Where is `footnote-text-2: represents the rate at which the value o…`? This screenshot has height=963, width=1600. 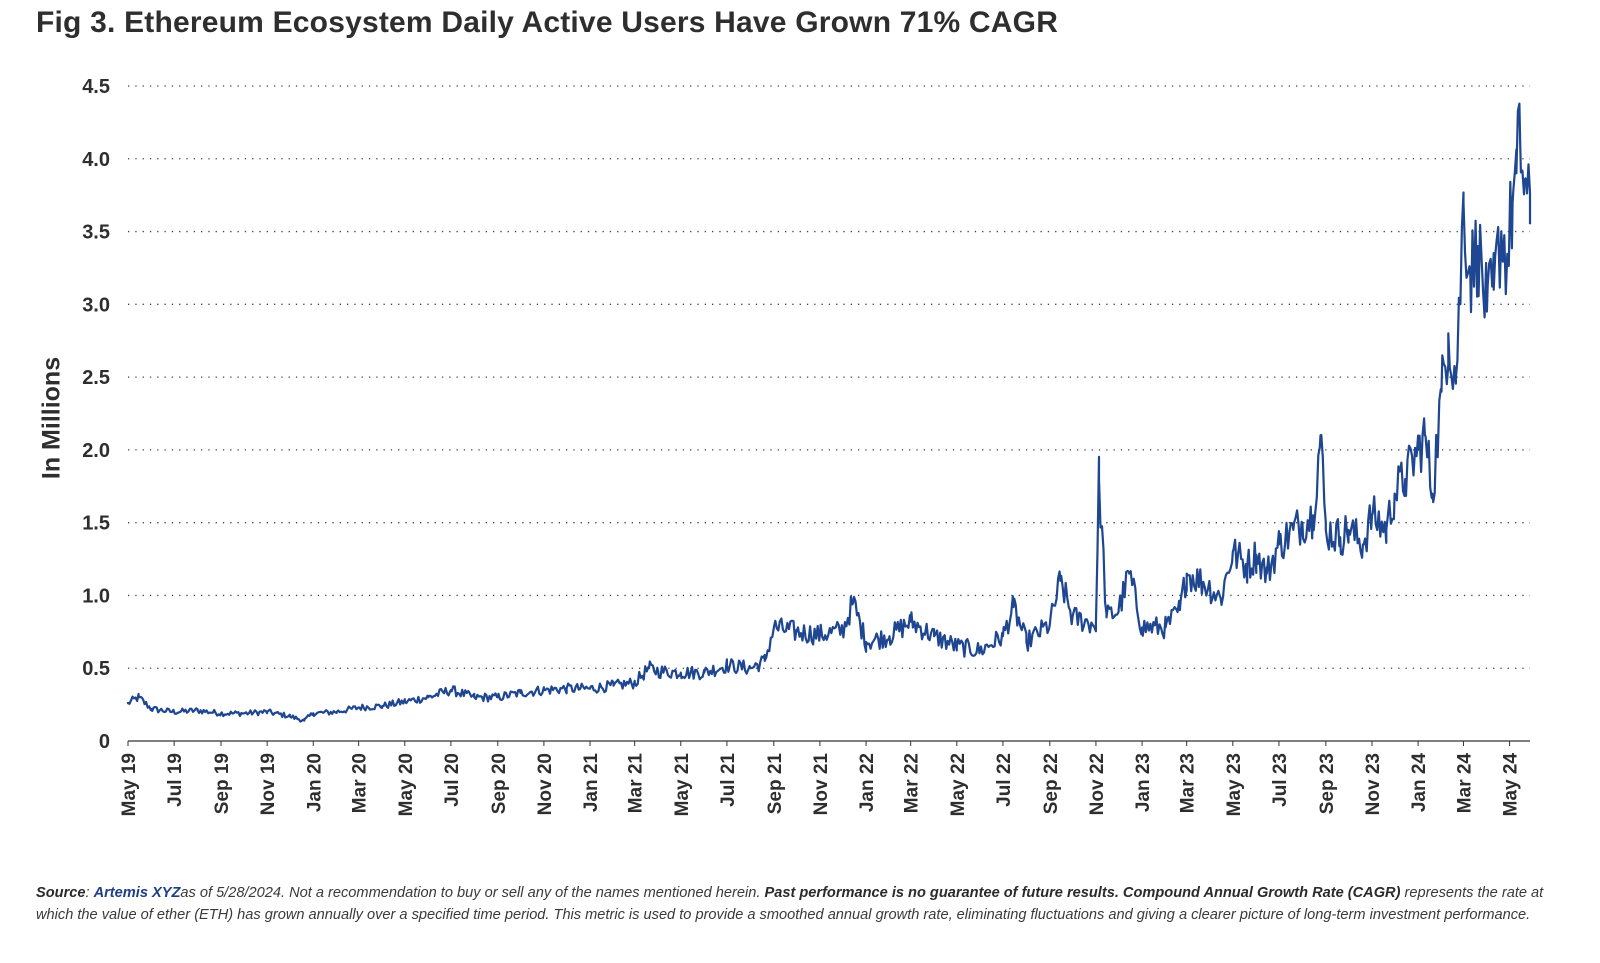
footnote-text-2: represents the rate at which the value o… is located at coordinates (790, 904).